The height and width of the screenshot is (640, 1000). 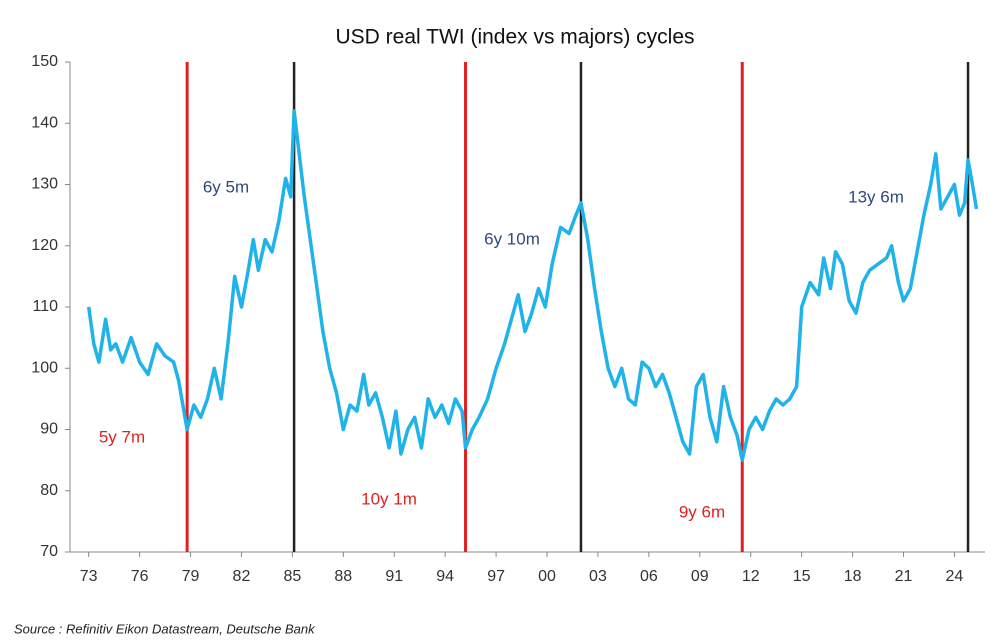 What do you see at coordinates (49, 429) in the screenshot?
I see `y-tick-label: 90` at bounding box center [49, 429].